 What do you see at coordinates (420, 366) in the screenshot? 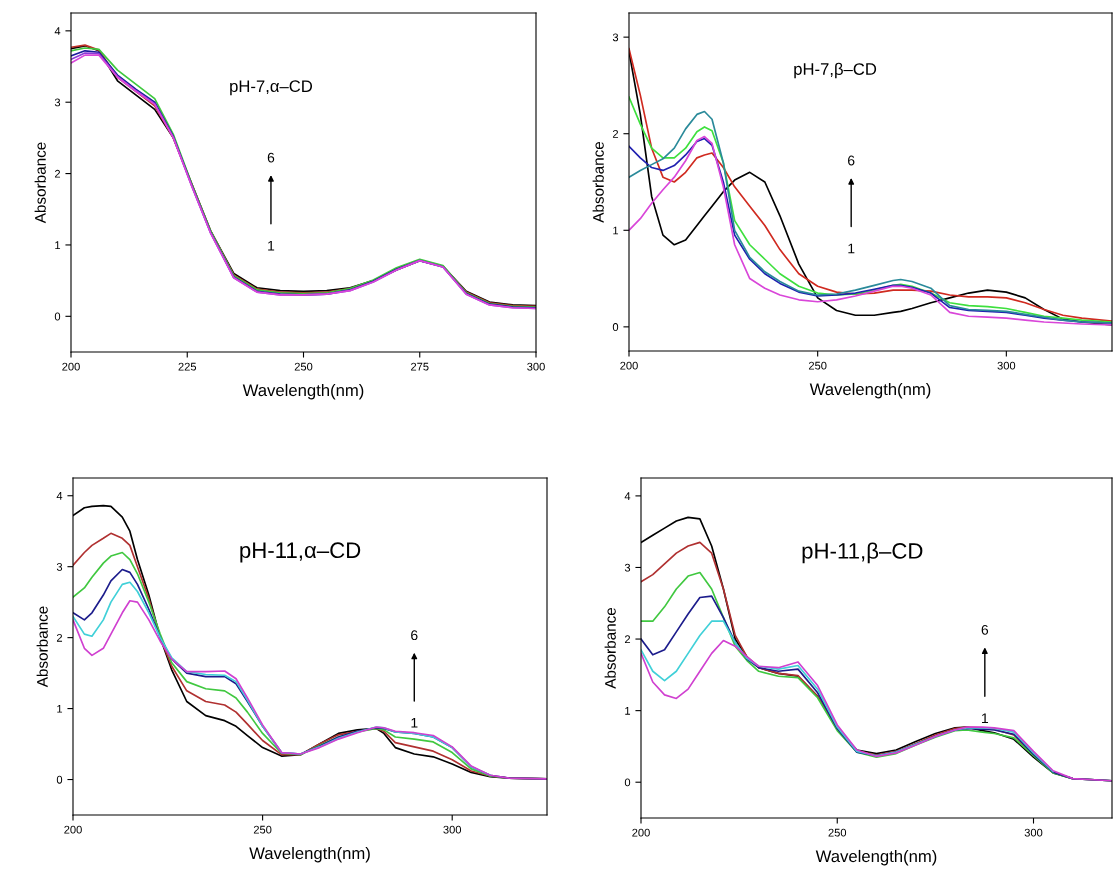
I see `x-tick-label: 275` at bounding box center [420, 366].